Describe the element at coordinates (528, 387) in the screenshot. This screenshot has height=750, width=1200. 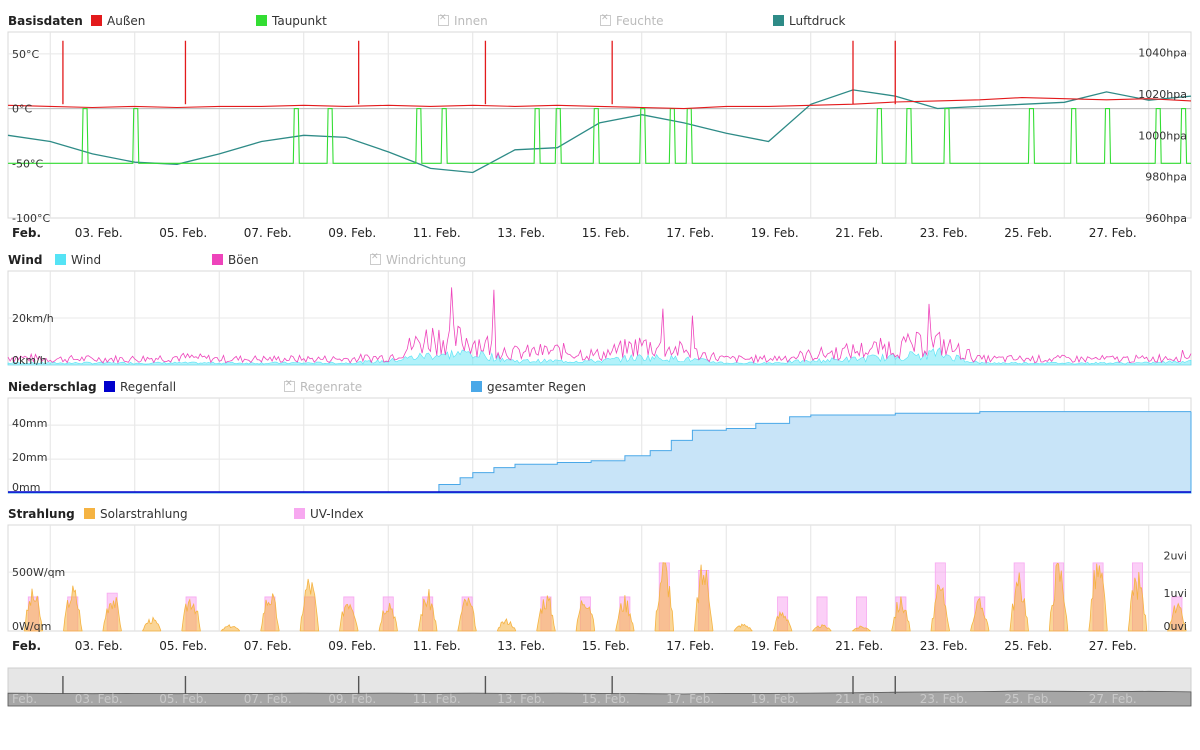
I see `legend-item-gesamter-regen: gesamter Regen` at that location.